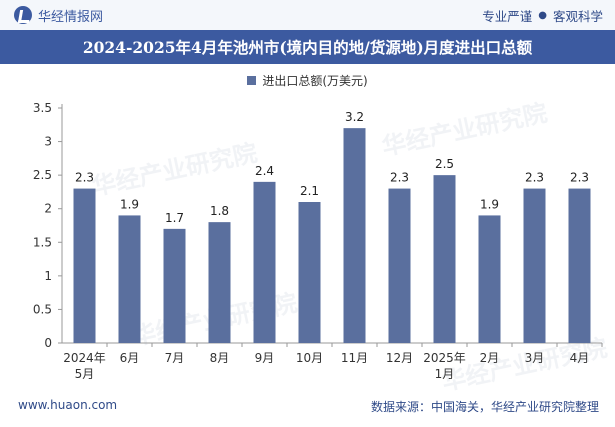  Describe the element at coordinates (315, 80) in the screenshot. I see `legend-label: 进出口总额(万美元)` at that location.